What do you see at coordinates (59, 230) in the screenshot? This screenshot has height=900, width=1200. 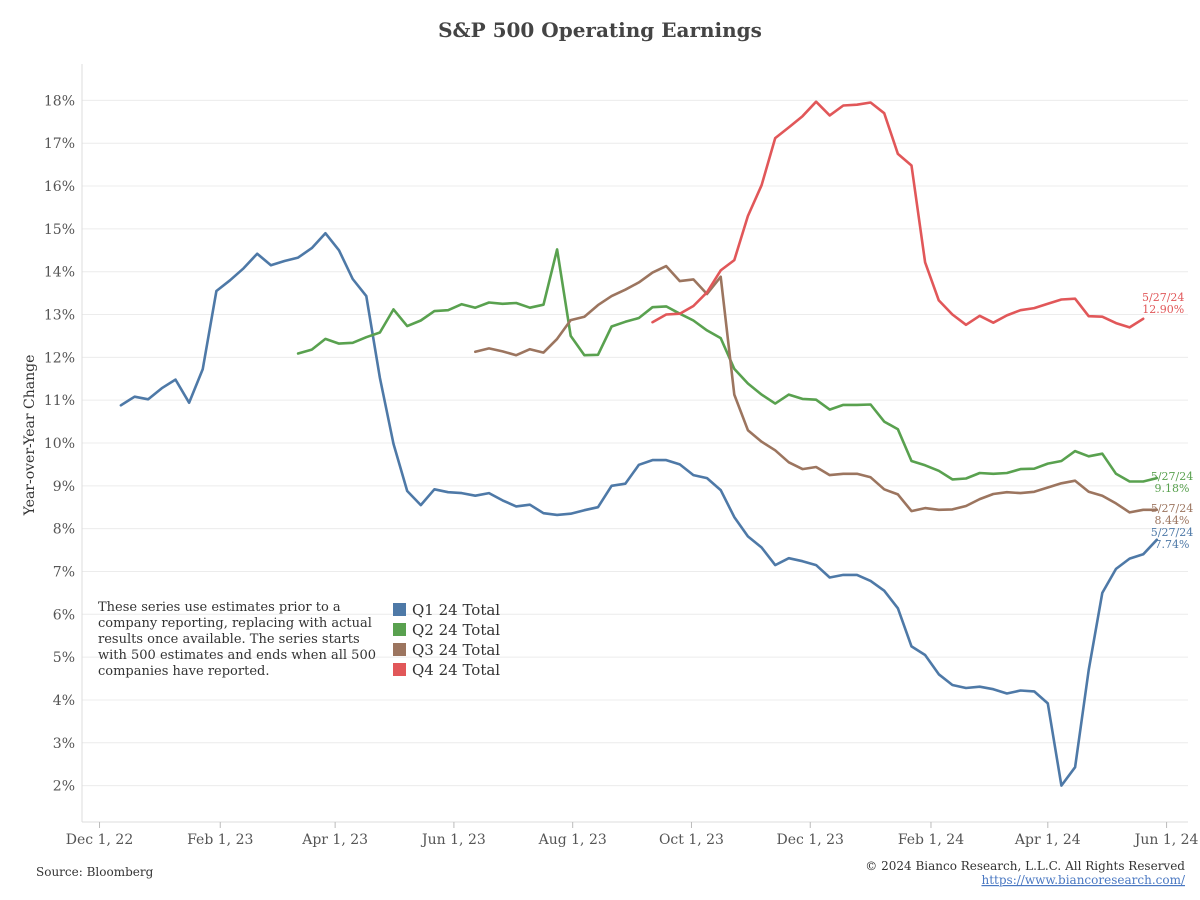 I see `y-tick-label: 15%` at bounding box center [59, 230].